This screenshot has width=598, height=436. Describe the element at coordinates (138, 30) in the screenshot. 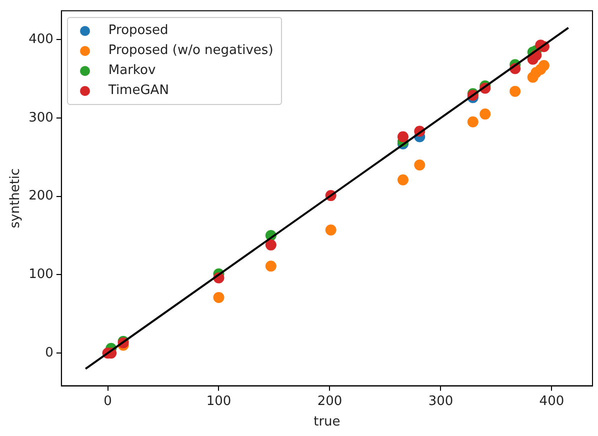

I see `legend-label: Proposed` at that location.